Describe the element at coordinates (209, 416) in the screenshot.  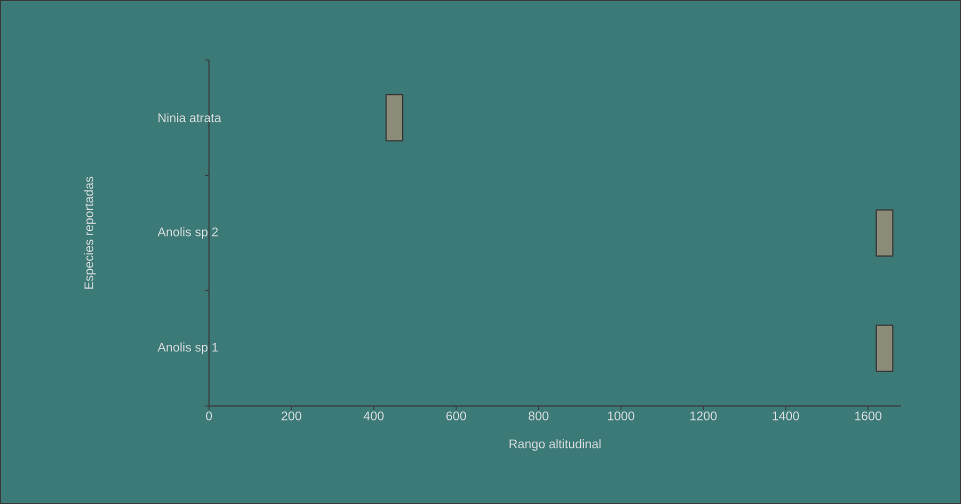
I see `x-tick-label: 0` at that location.